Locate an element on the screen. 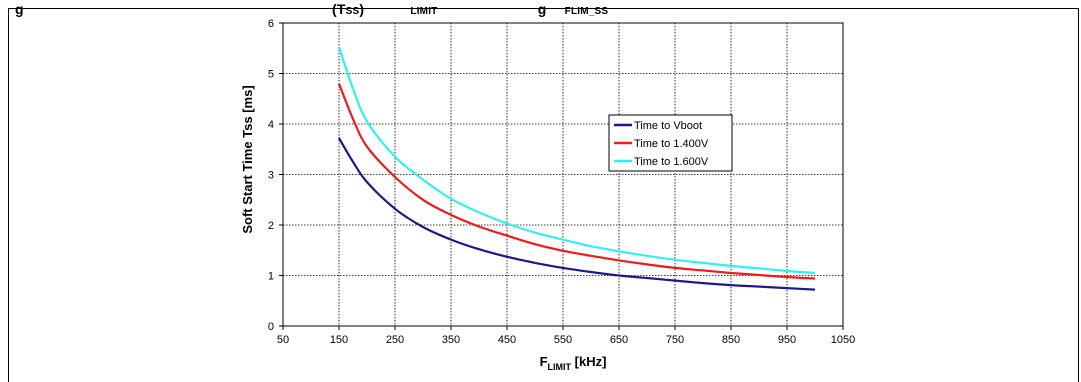  y-tick-label: 1 is located at coordinates (271, 277).